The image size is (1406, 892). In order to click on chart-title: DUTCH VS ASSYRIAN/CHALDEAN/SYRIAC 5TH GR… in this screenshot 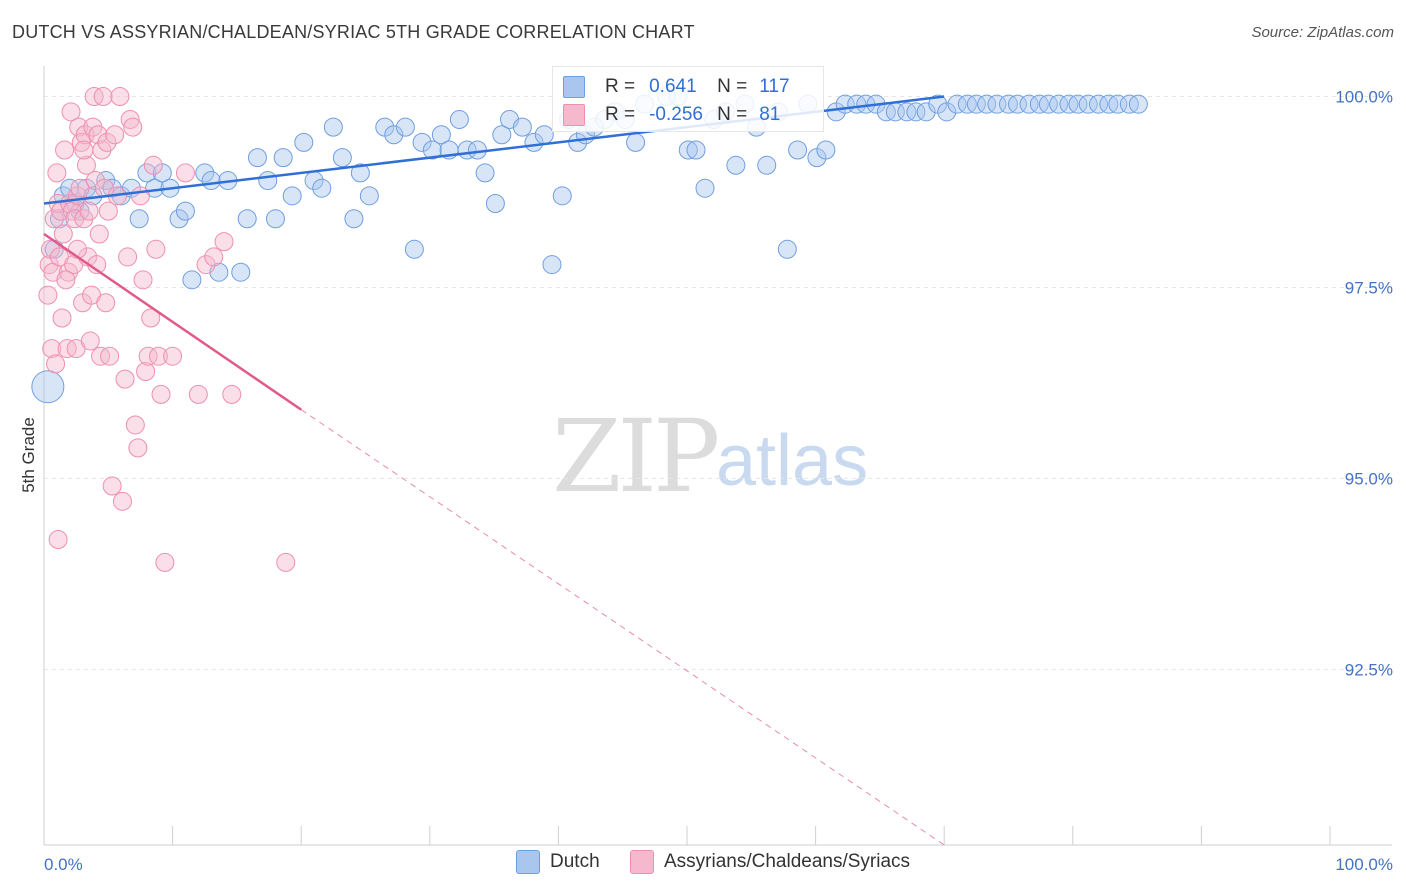, I will do `click(353, 32)`.